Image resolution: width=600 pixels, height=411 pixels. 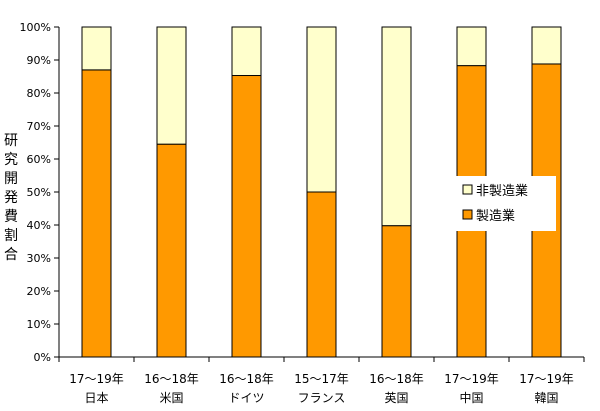 I want to click on y-axis-title-char: 合, so click(x=11, y=255).